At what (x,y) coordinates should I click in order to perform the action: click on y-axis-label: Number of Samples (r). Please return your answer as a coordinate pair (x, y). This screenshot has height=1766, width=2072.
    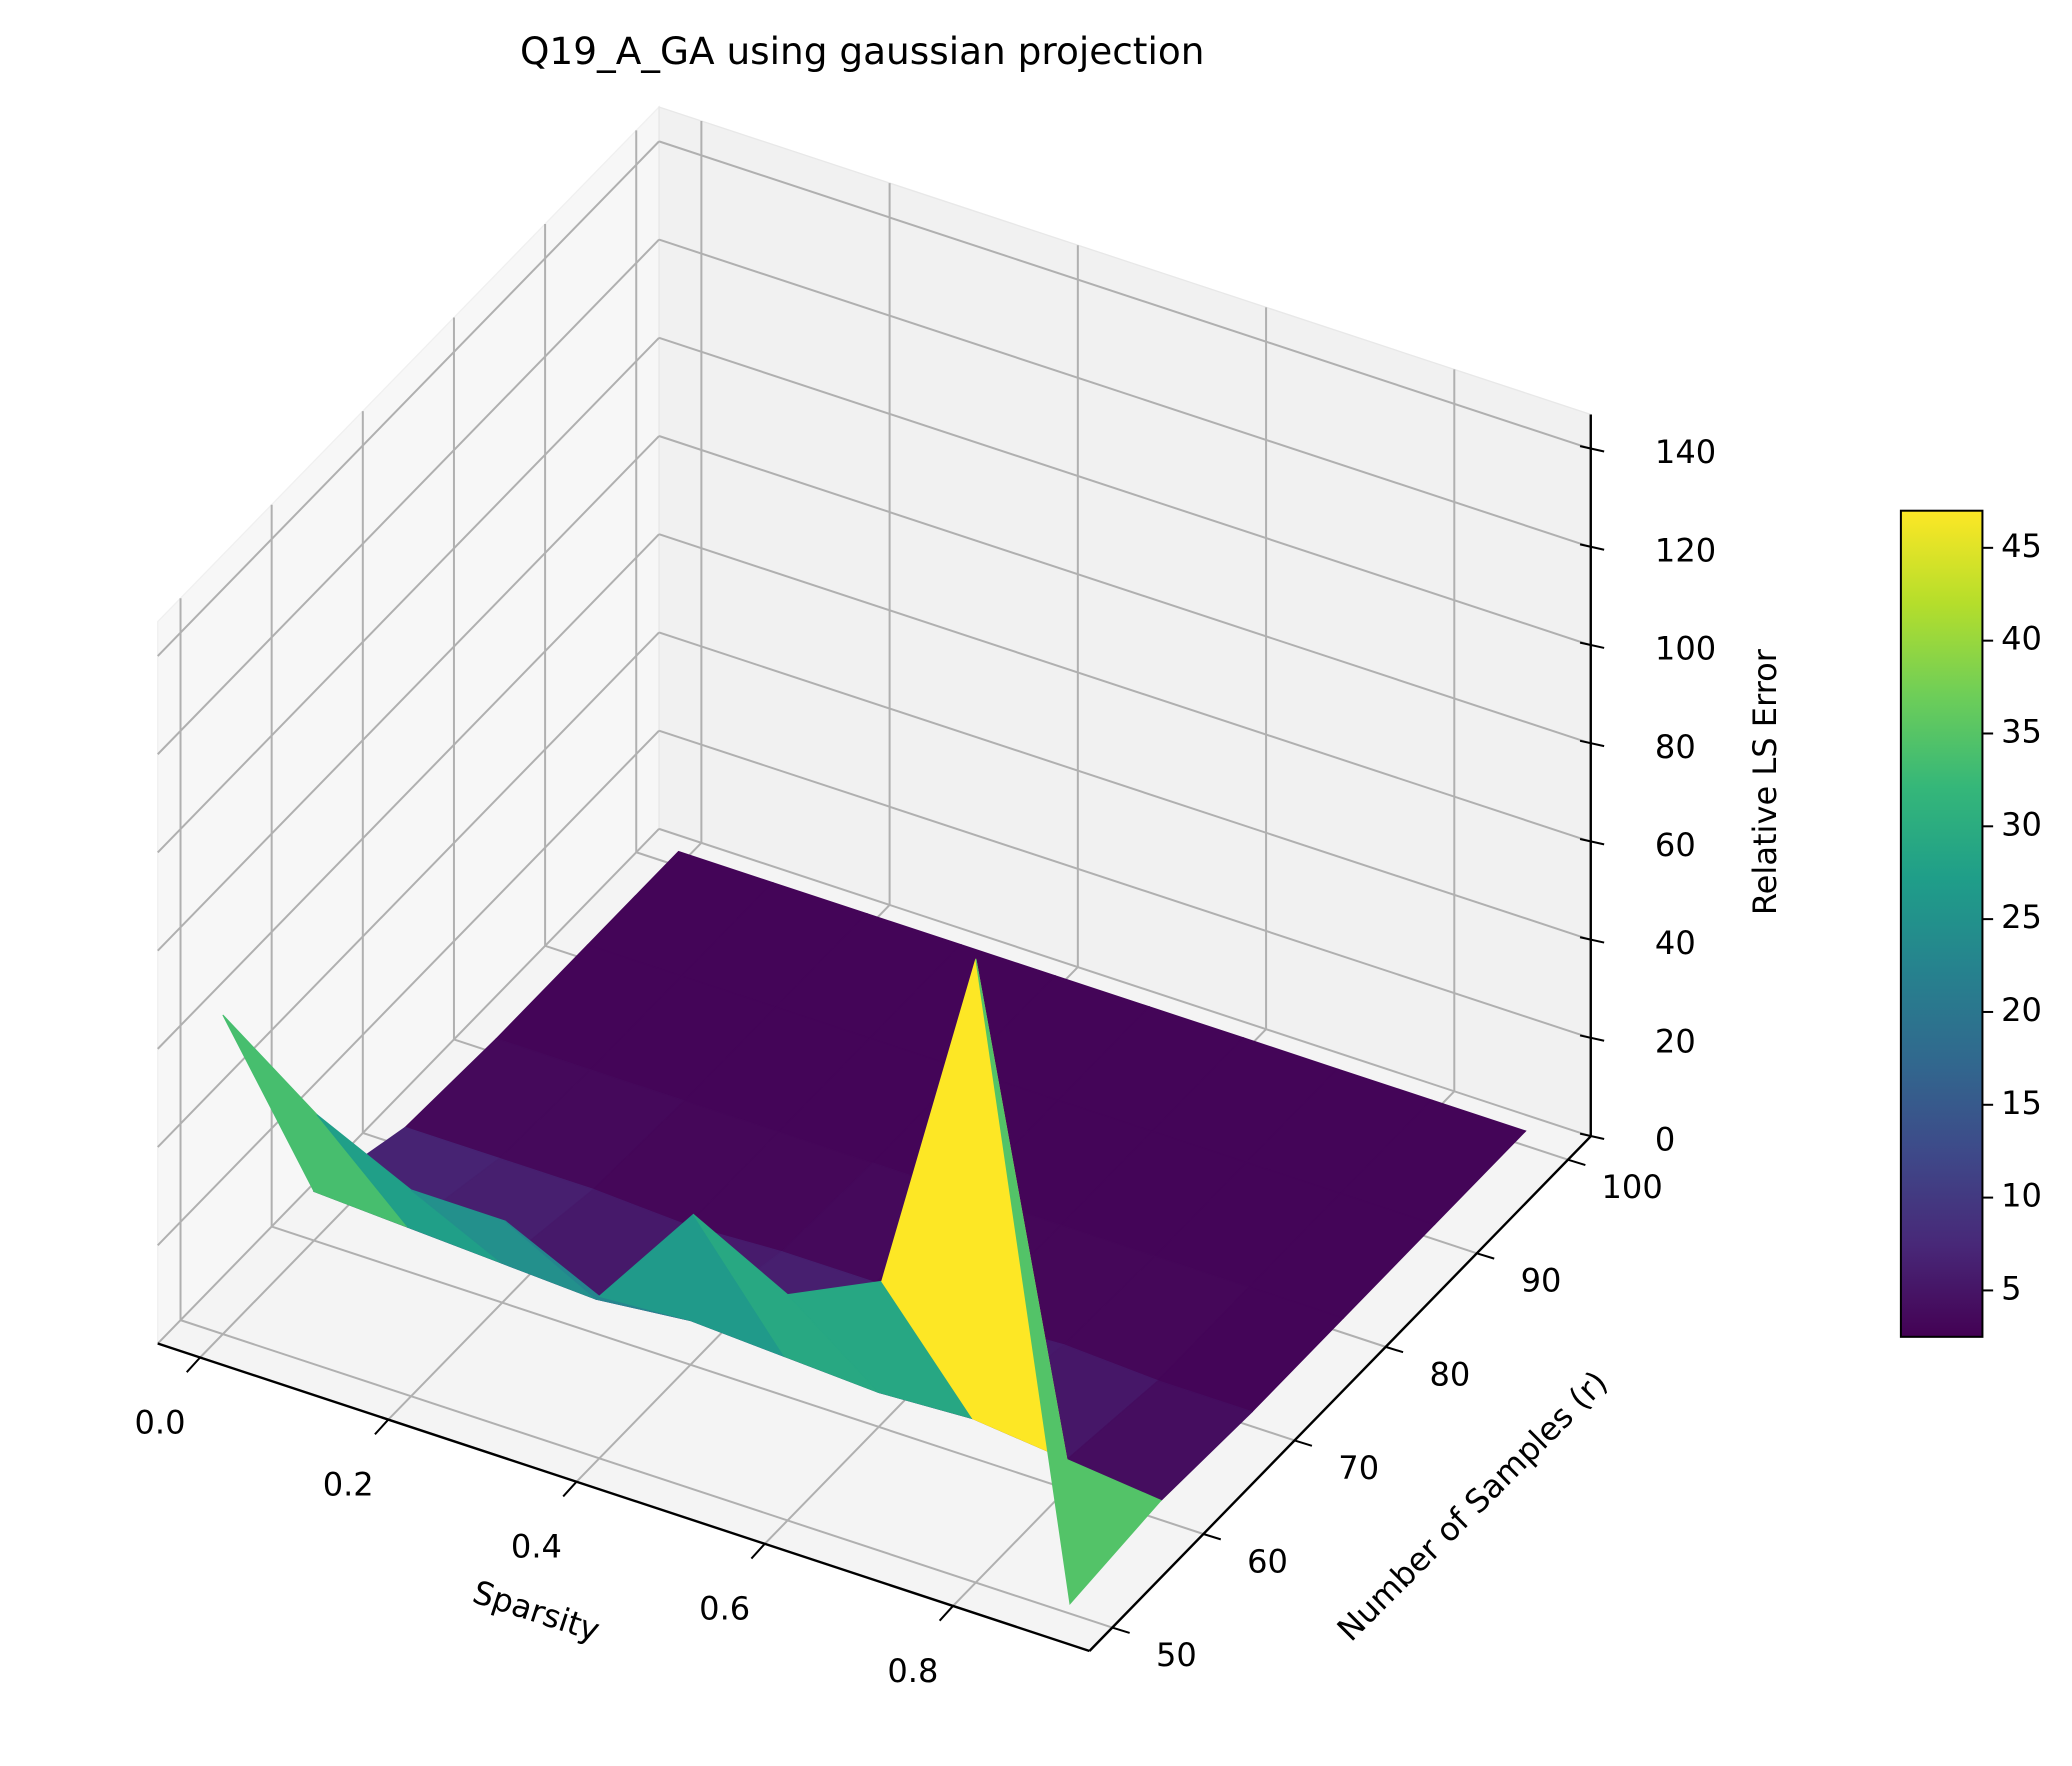
    Looking at the image, I should click on (1472, 1505).